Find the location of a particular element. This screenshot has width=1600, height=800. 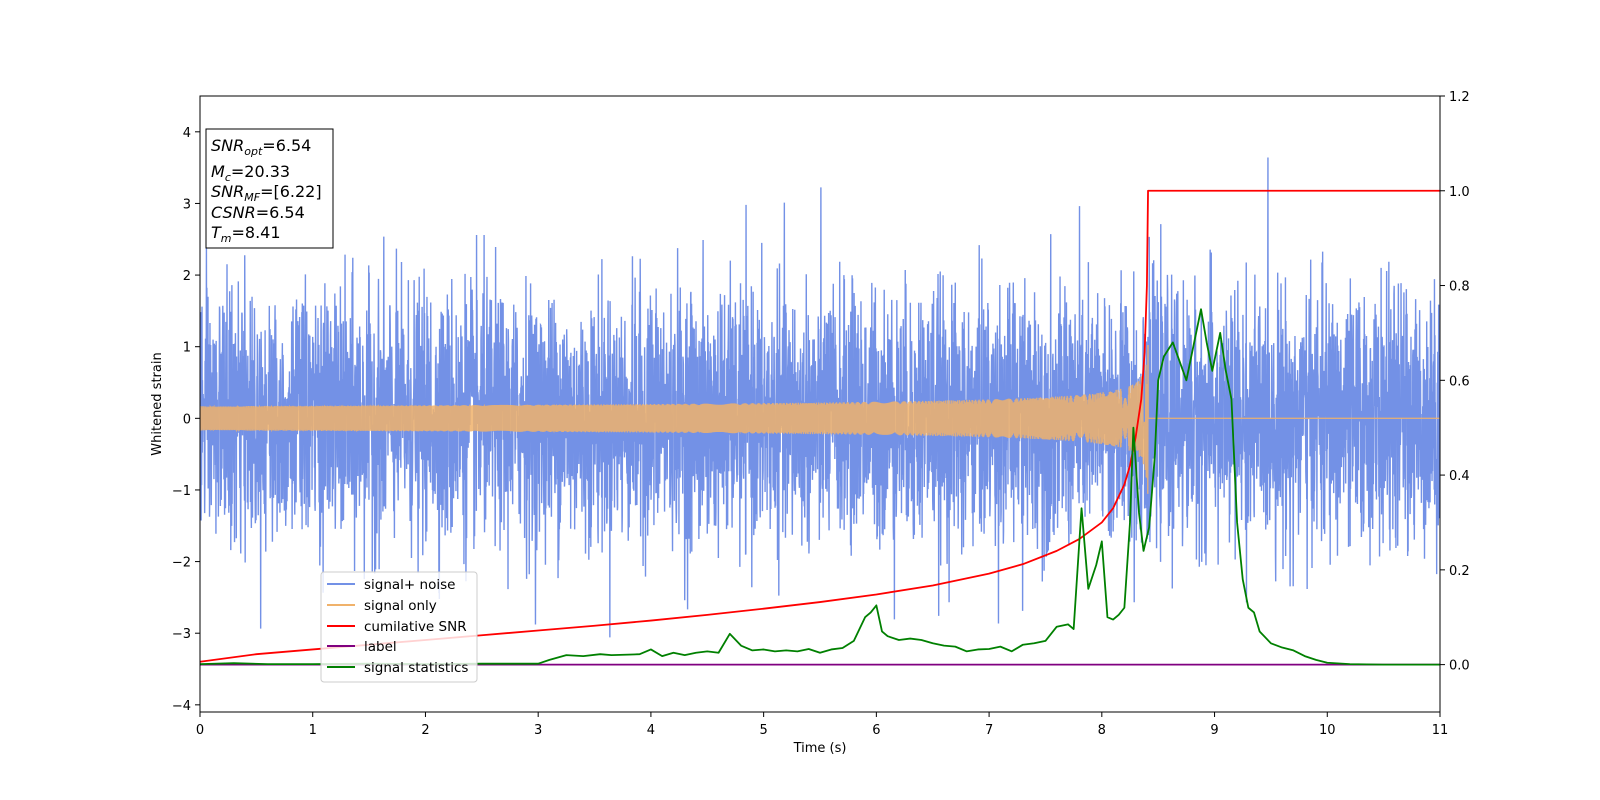

stat-snr-mf: SNRMF=[6.22] is located at coordinates (266, 193).